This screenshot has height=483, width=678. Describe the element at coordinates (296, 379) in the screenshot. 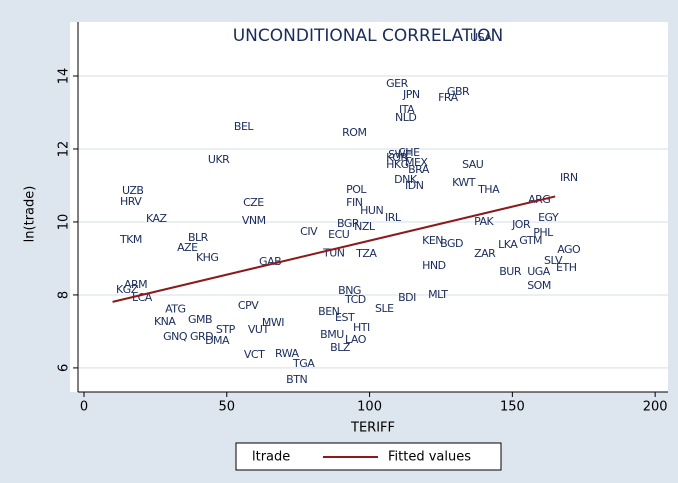

I see `point-label: BTN` at that location.